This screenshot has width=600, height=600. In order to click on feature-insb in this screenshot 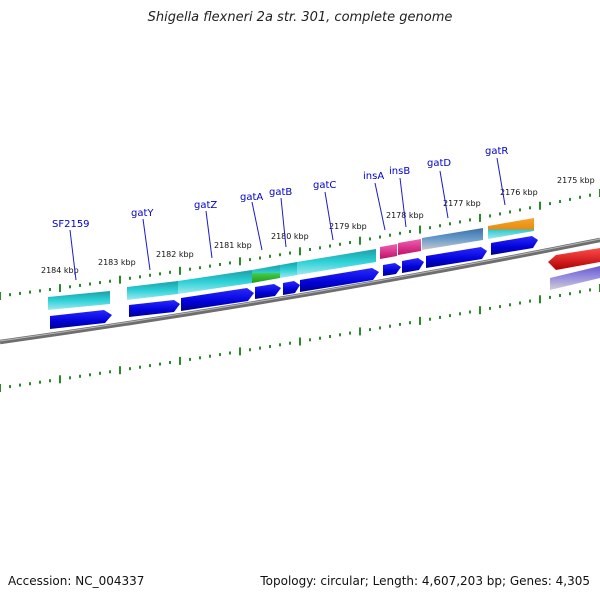, I will do `click(409, 247)`.